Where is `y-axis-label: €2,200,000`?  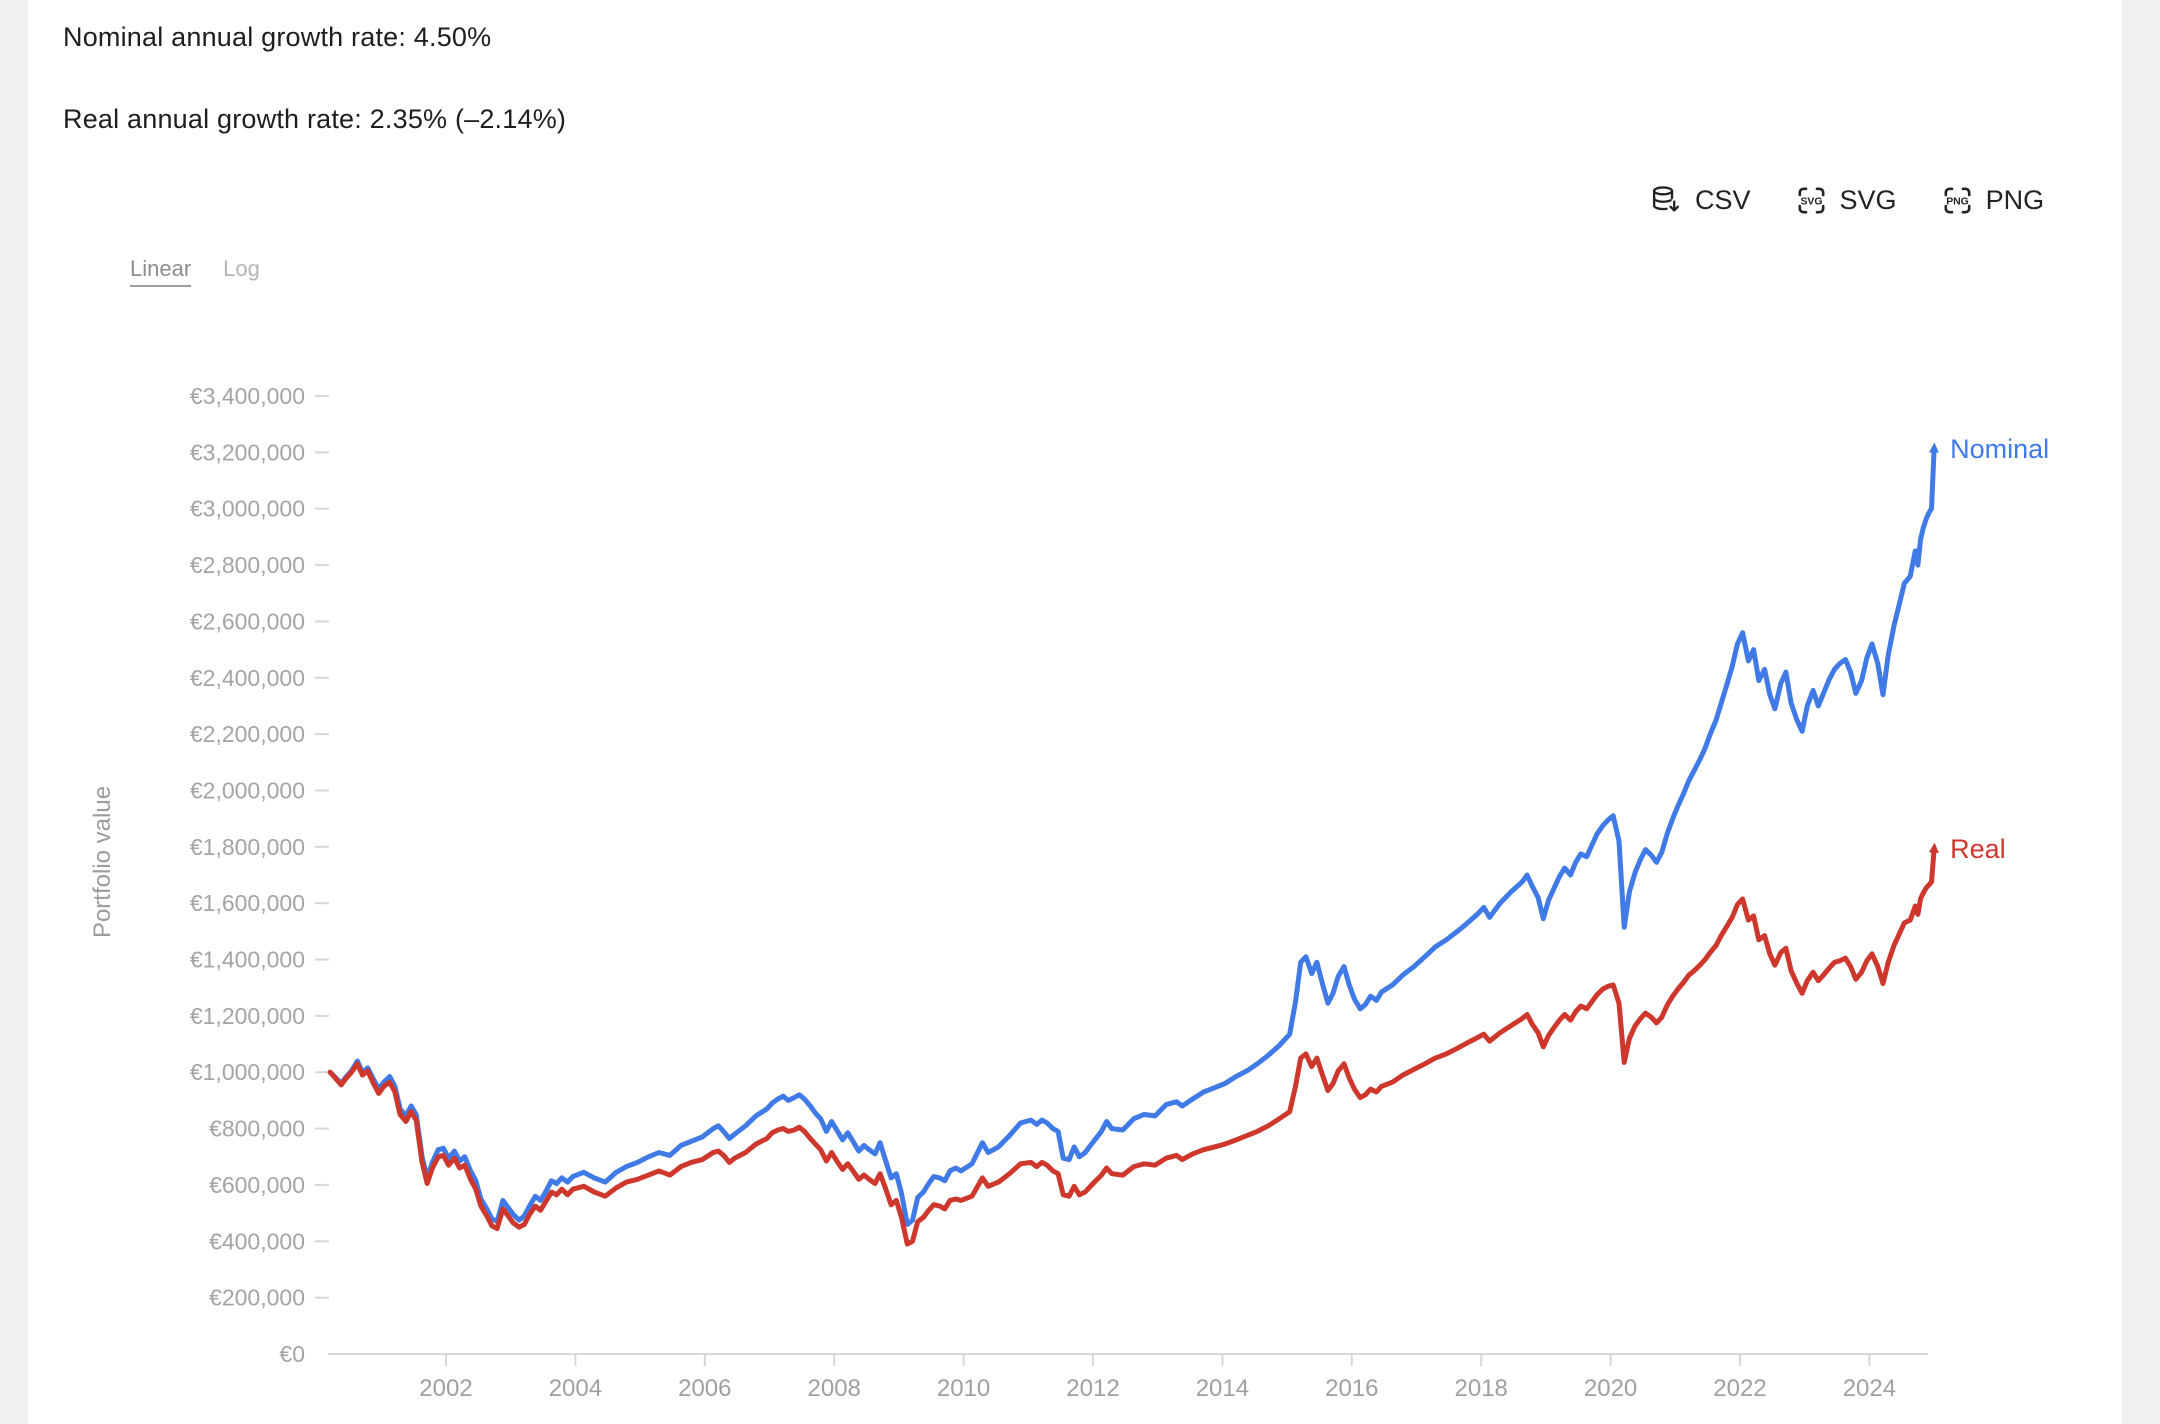
y-axis-label: €2,200,000 is located at coordinates (247, 734).